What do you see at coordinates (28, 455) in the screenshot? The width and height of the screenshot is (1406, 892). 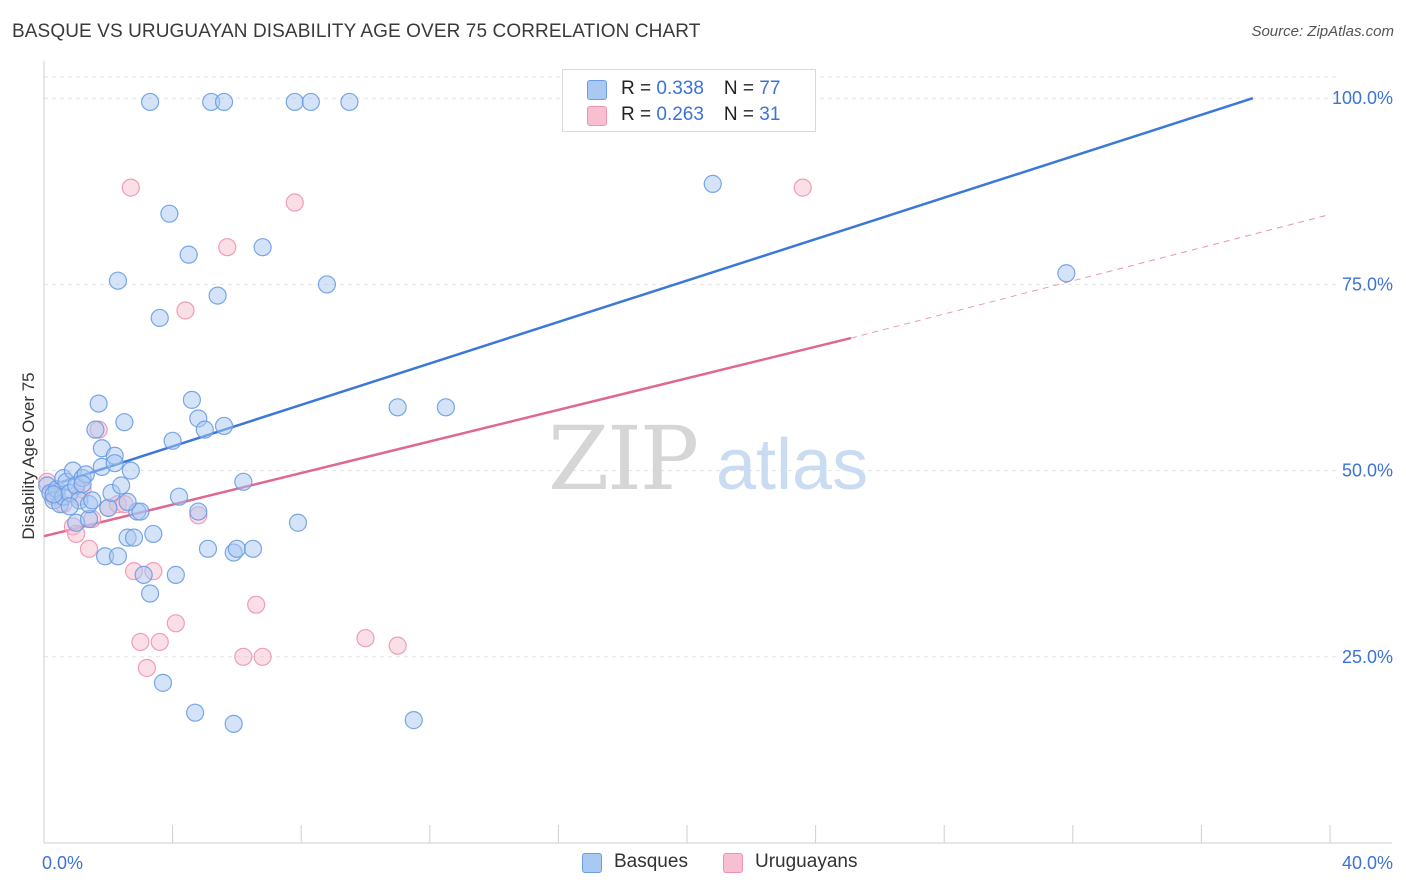 I see `y-axis-label: Disability Age Over 75` at bounding box center [28, 455].